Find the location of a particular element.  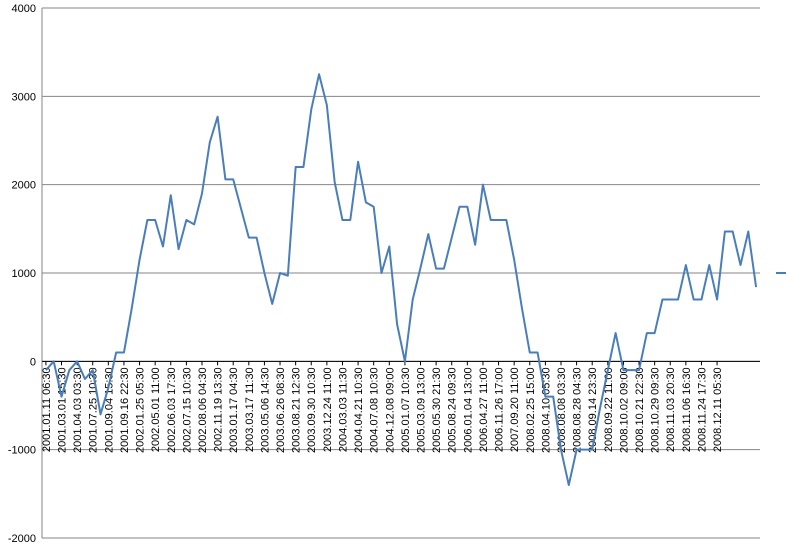

x-tick-label: 2006.04.27 11:00 is located at coordinates (484, 409).